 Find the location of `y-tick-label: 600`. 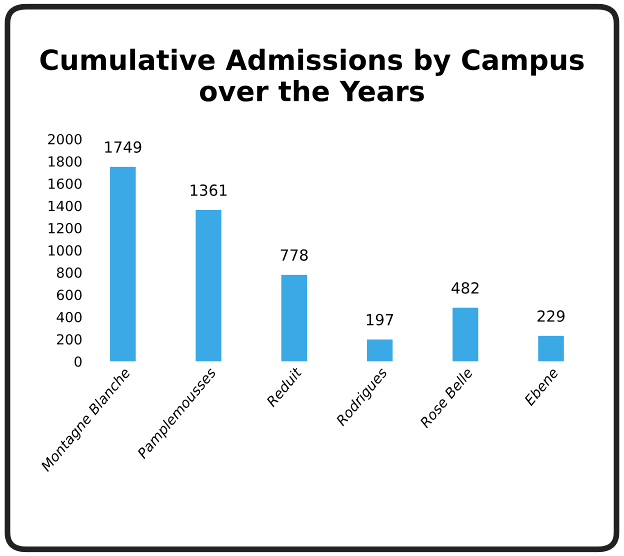

y-tick-label: 600 is located at coordinates (69, 295).